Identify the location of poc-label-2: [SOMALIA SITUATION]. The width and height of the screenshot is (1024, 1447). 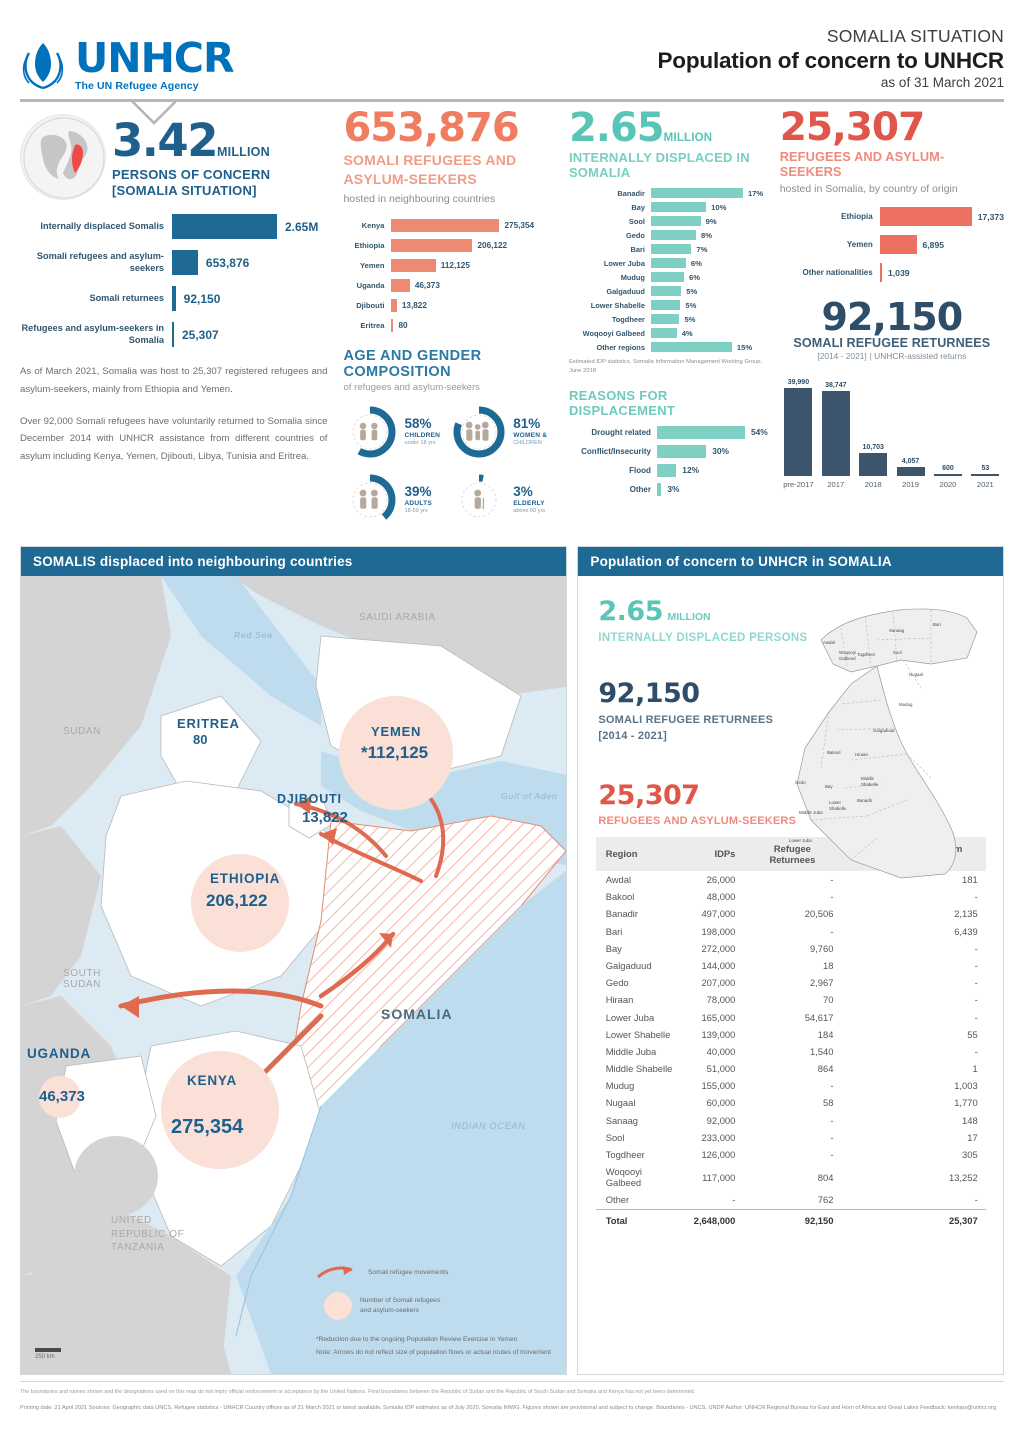
(184, 190).